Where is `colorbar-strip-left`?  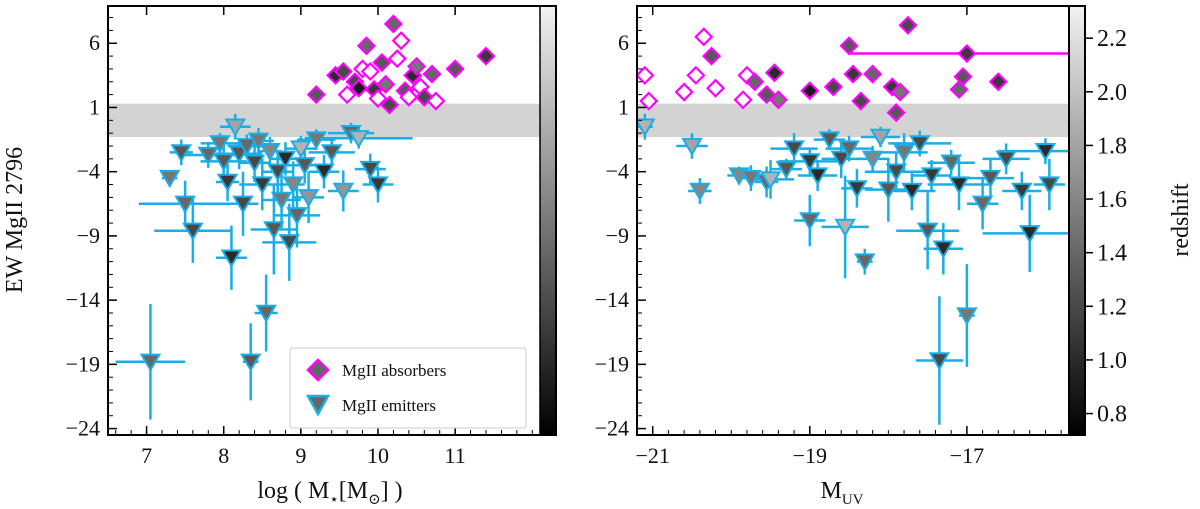
colorbar-strip-left is located at coordinates (548, 220).